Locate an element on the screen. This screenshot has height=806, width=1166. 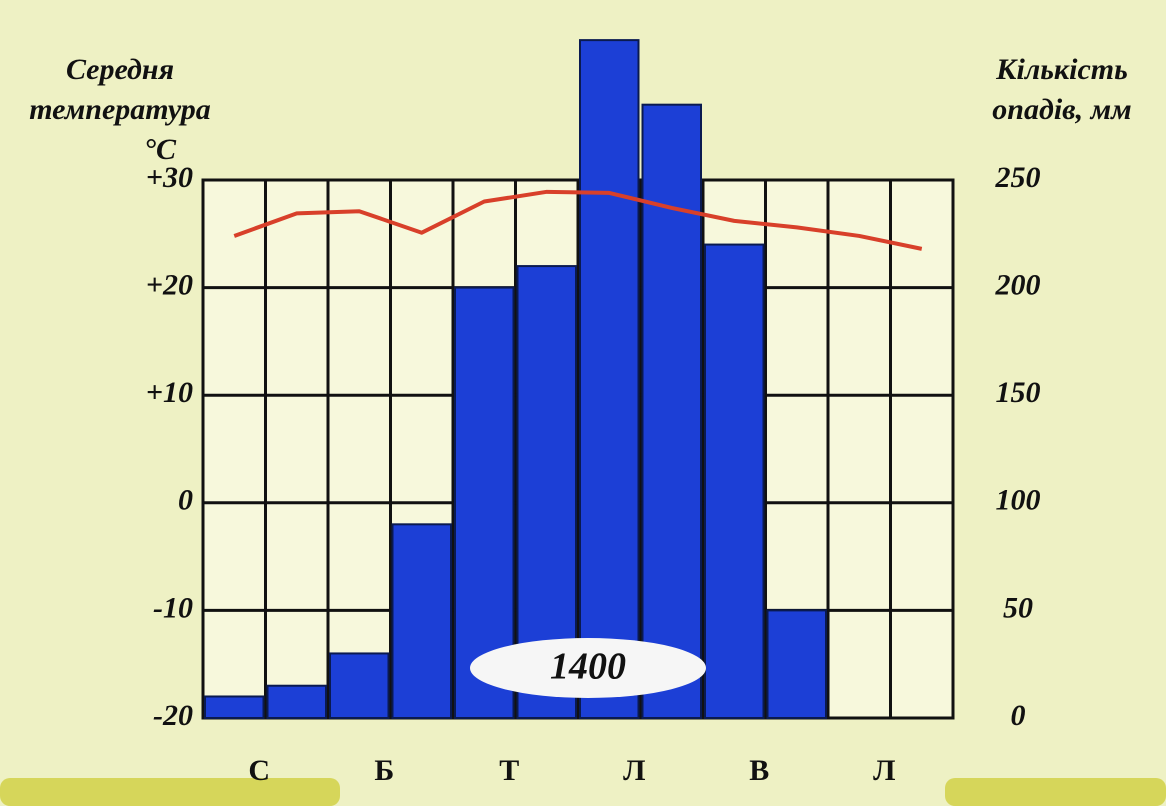
y2-tick-label: 150 is located at coordinates (1018, 392).